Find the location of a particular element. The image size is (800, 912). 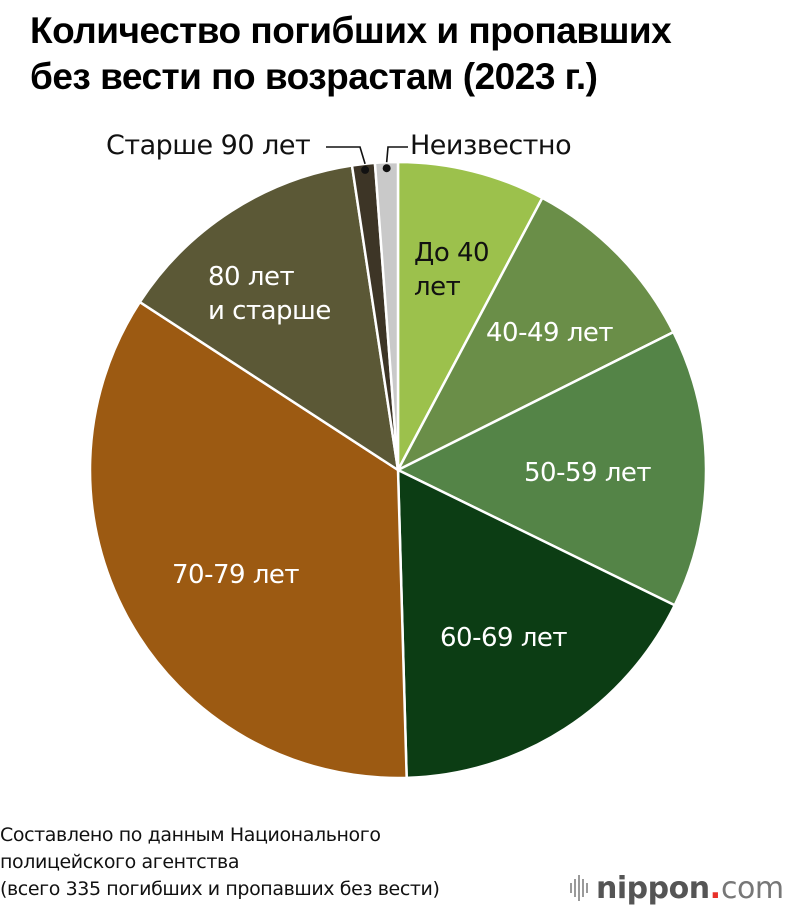

source-line2: полицейского агентства is located at coordinates (120, 862).